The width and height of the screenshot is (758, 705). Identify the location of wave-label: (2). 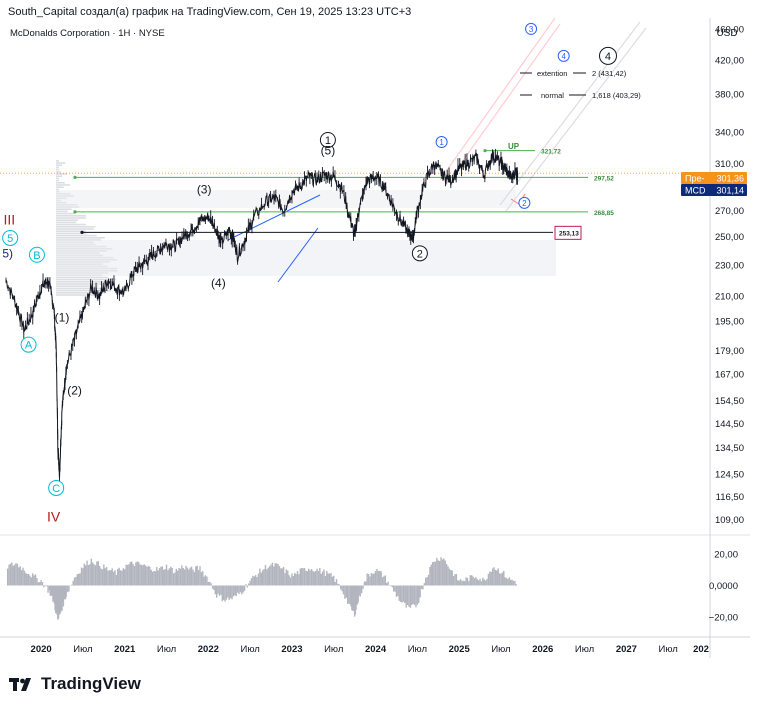
(74, 391).